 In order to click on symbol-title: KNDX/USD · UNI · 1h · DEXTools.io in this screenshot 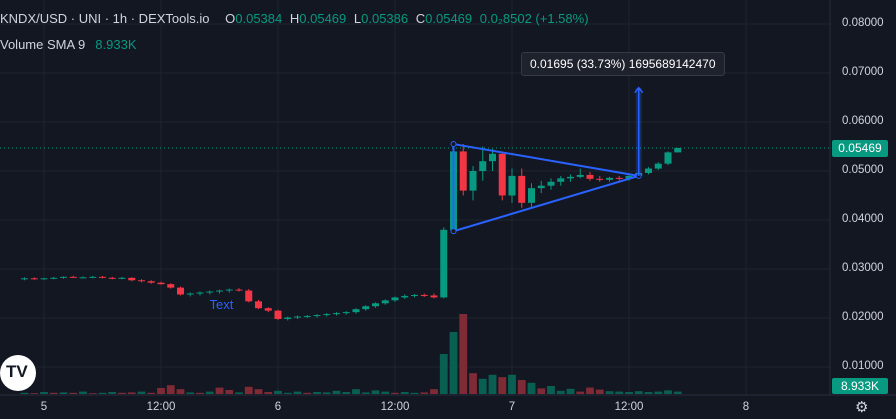, I will do `click(105, 18)`.